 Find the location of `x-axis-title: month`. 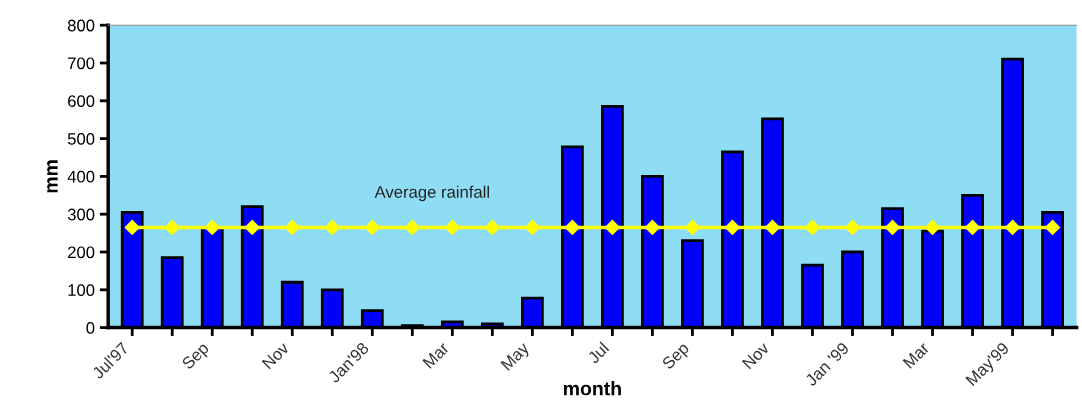

x-axis-title: month is located at coordinates (592, 388).